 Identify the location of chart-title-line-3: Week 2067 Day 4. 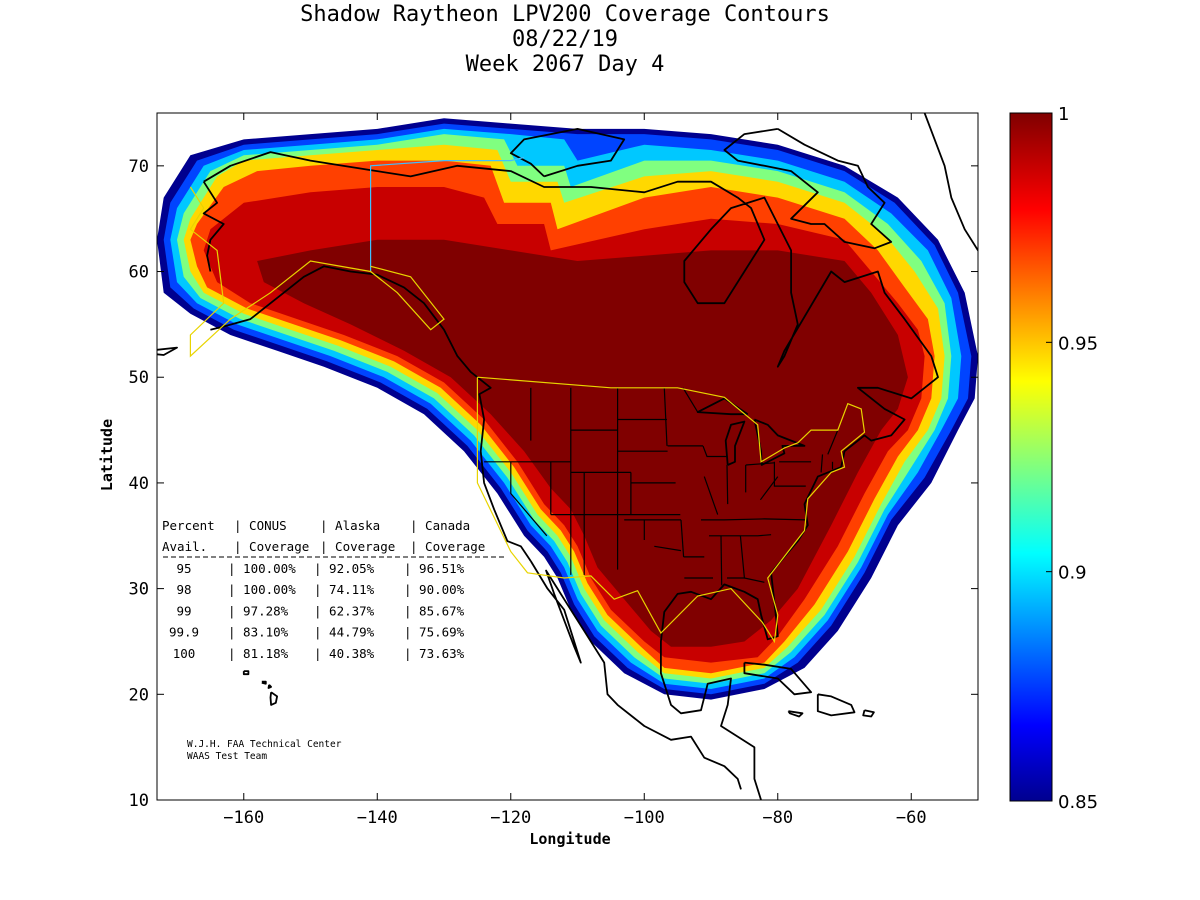
(565, 64).